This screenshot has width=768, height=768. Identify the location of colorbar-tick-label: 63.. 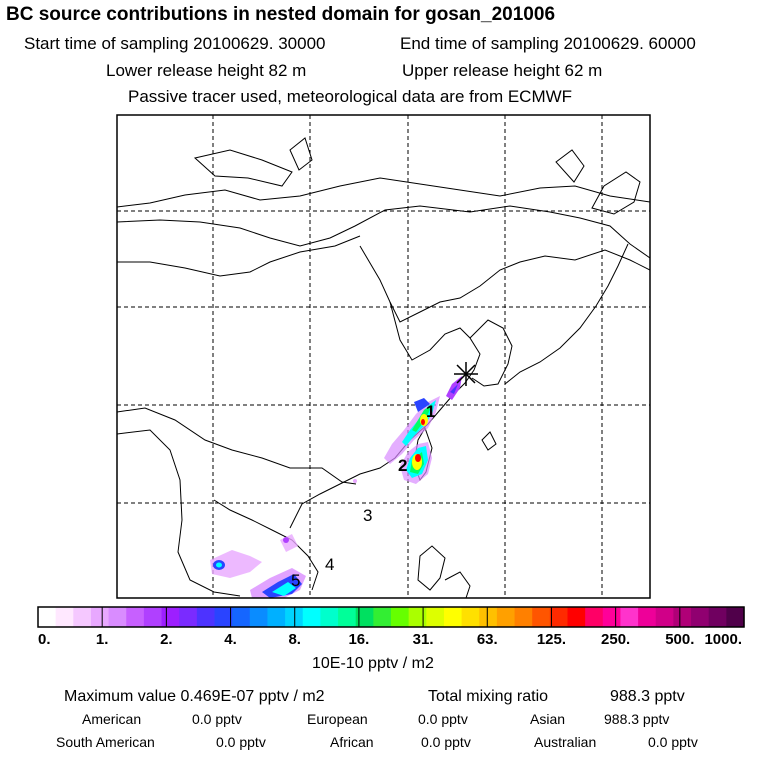
(487, 639).